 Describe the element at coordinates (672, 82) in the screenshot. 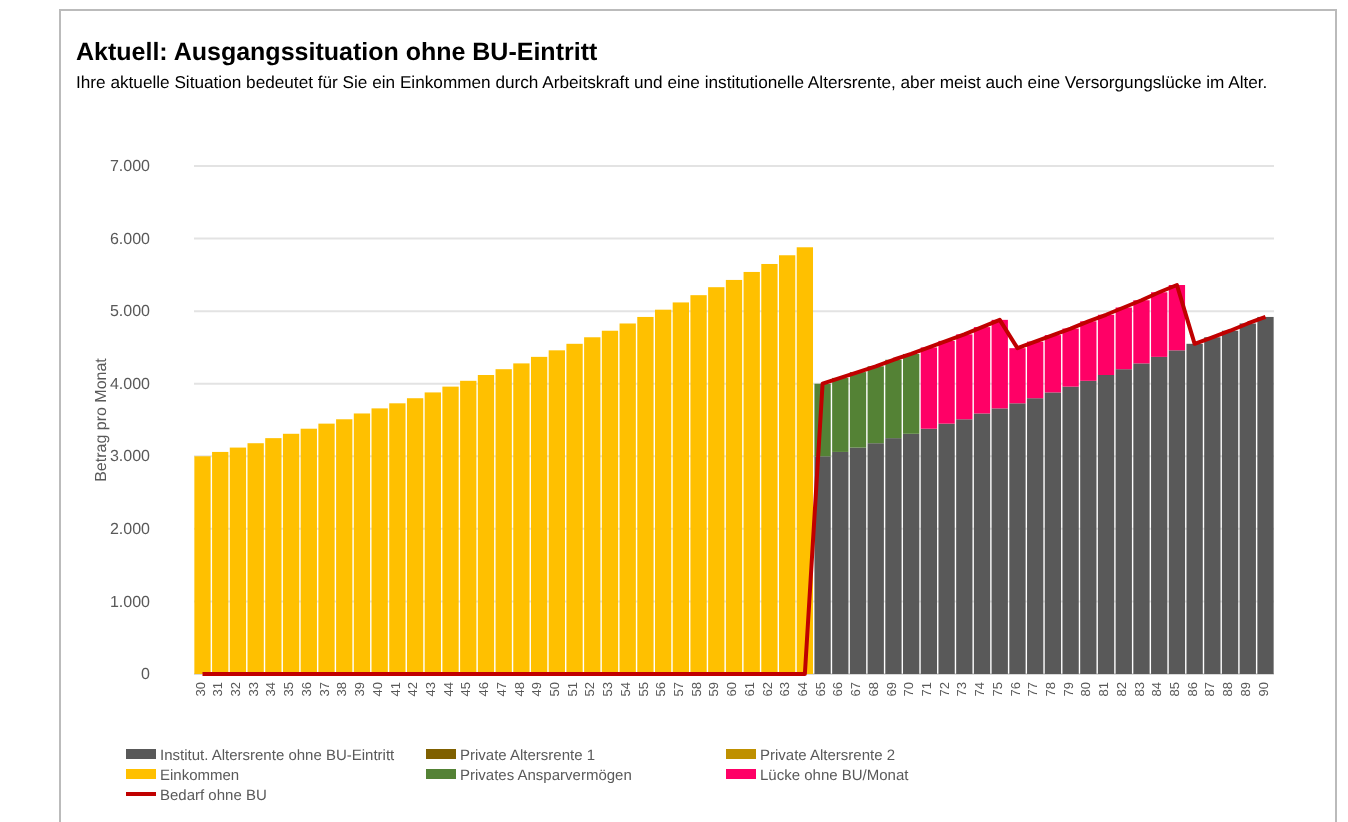

I see `chart-subtitle: Ihre aktuelle Situation bedeutet für Sie ein Einkommen durch Arbeitskraft und eine institutionelle Altersrente, aber meist auch eine Versorgungslücke im Alter.` at that location.